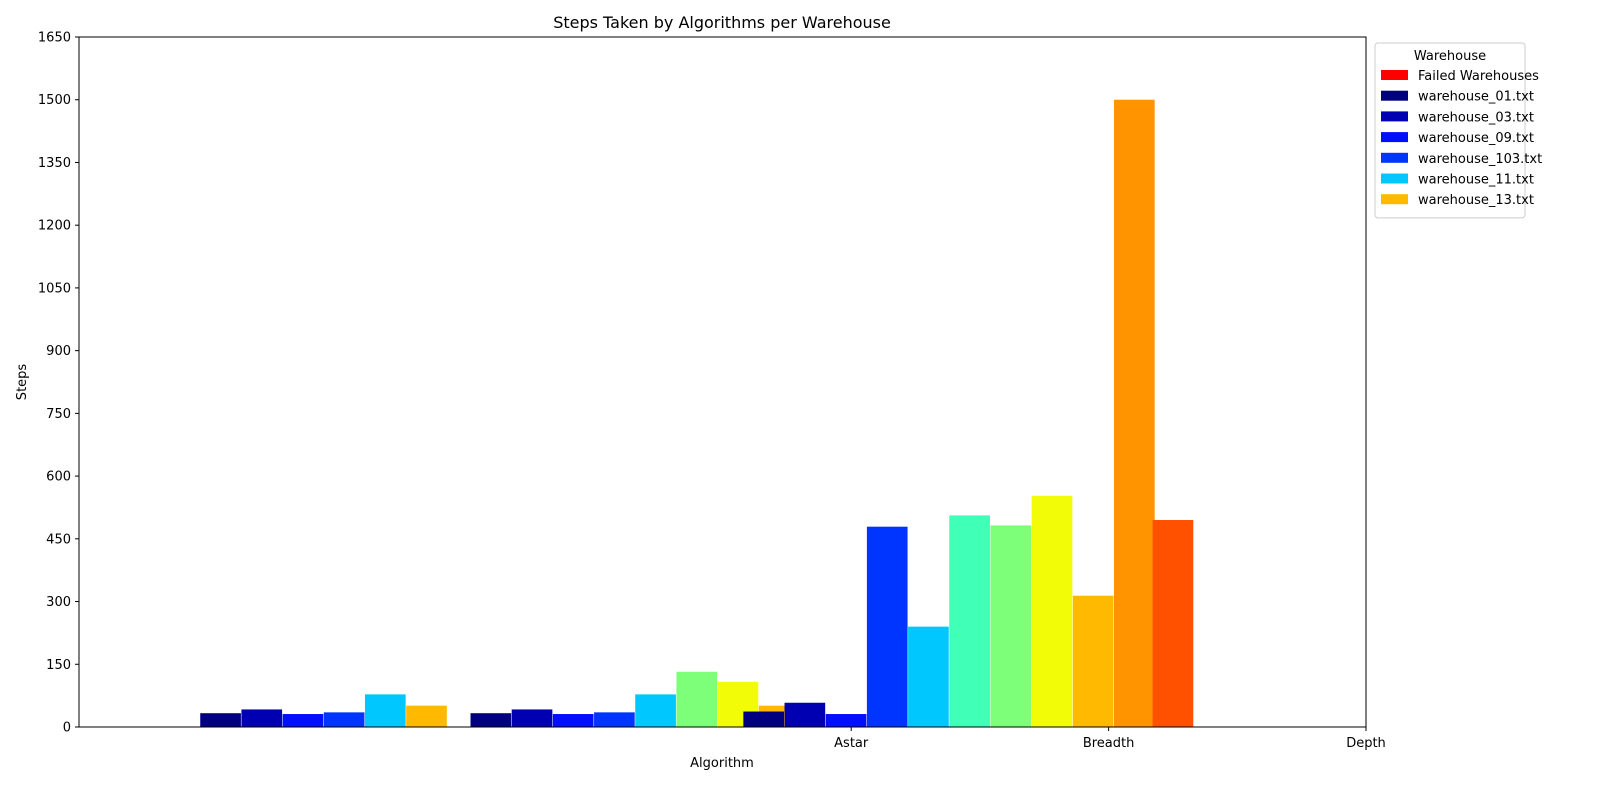 The width and height of the screenshot is (1600, 804). Describe the element at coordinates (58, 602) in the screenshot. I see `y-tick-label-2: 300` at that location.